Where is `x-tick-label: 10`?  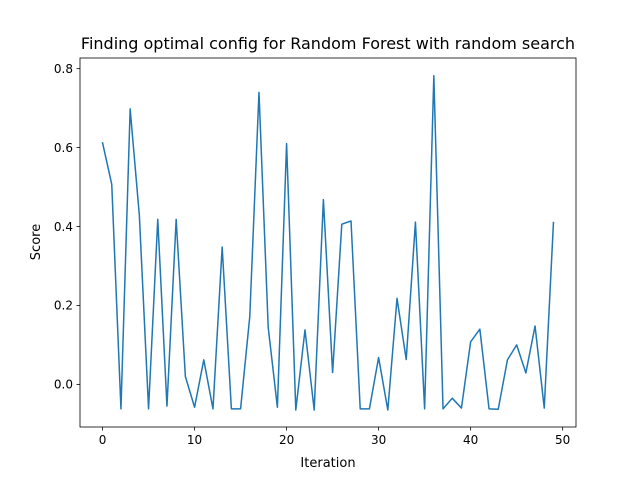 x-tick-label: 10 is located at coordinates (194, 440).